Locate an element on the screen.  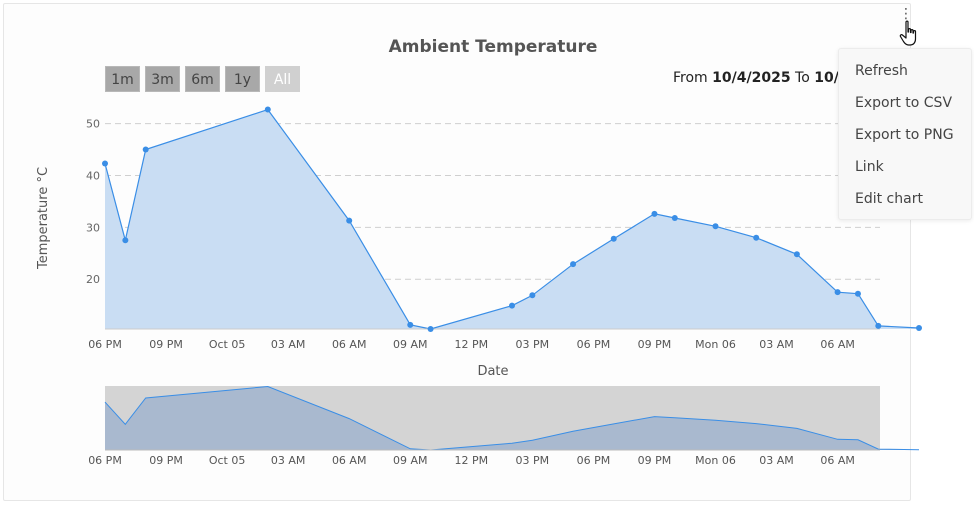
menu-item-export-csv: Export to CSV is located at coordinates (904, 103).